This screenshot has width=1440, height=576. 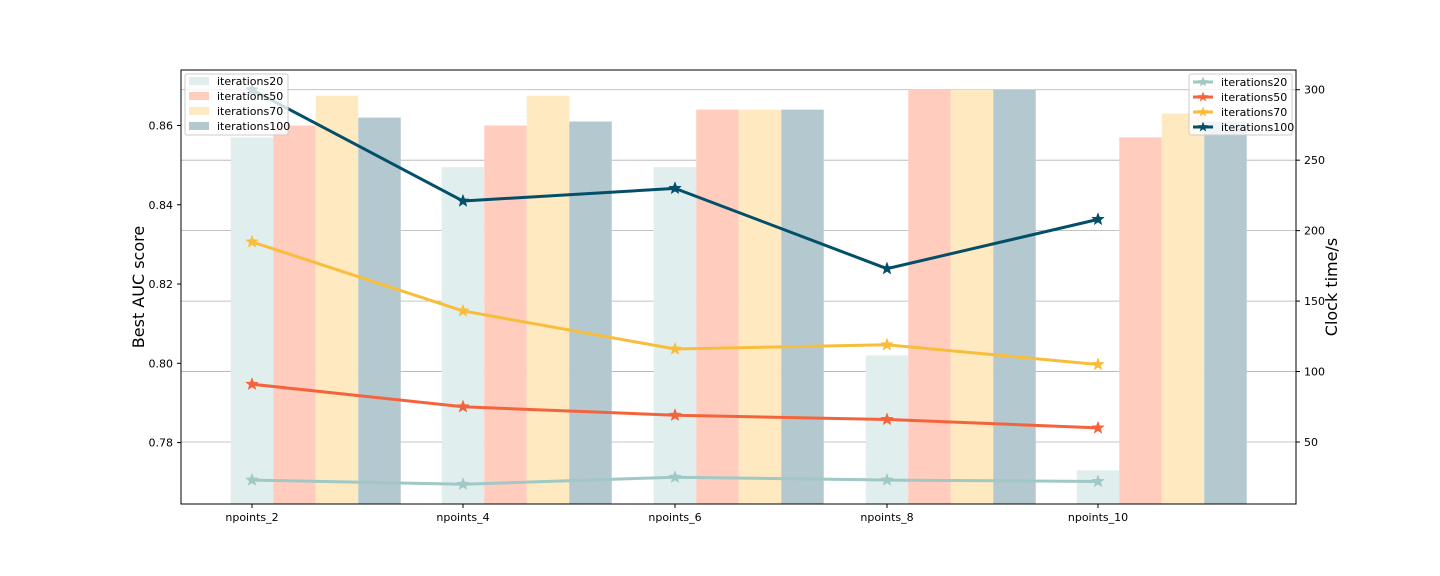 I want to click on legend-line-label-iterations50: iterations50, so click(x=1254, y=97).